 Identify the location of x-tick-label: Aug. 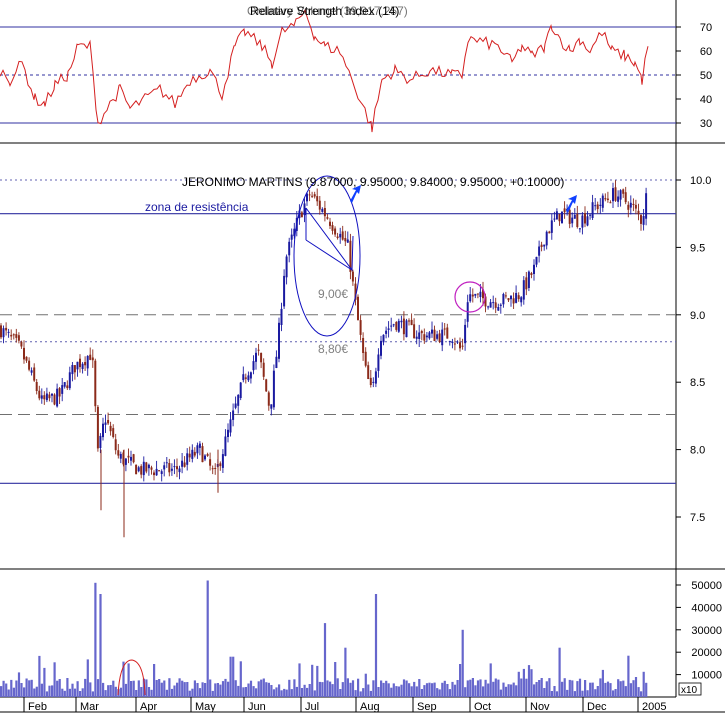
(370, 707).